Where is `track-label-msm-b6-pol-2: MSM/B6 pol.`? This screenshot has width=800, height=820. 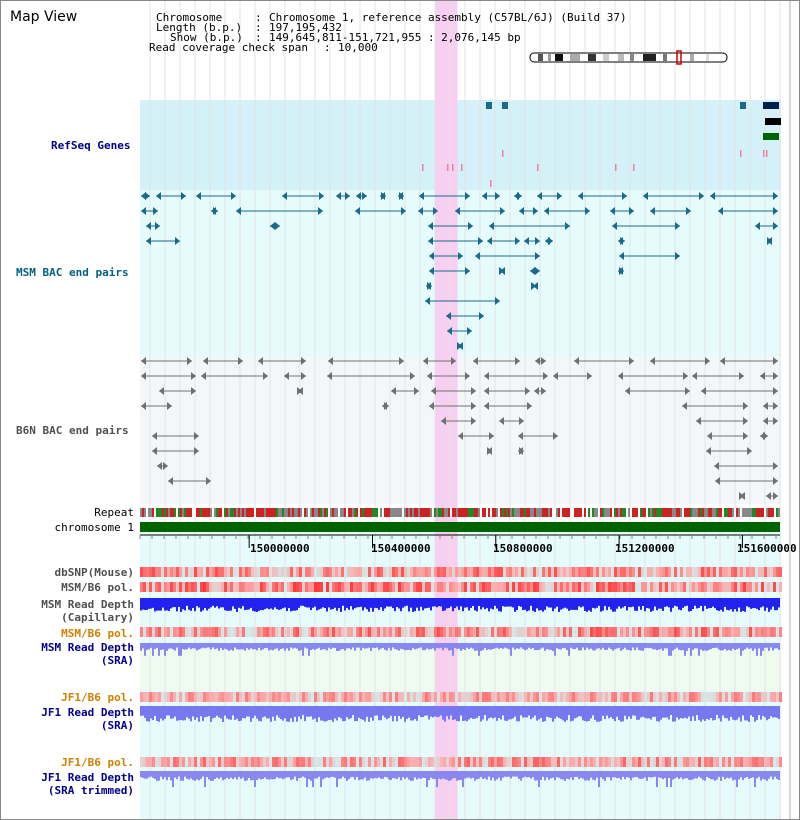
track-label-msm-b6-pol-2: MSM/B6 pol. is located at coordinates (97, 633).